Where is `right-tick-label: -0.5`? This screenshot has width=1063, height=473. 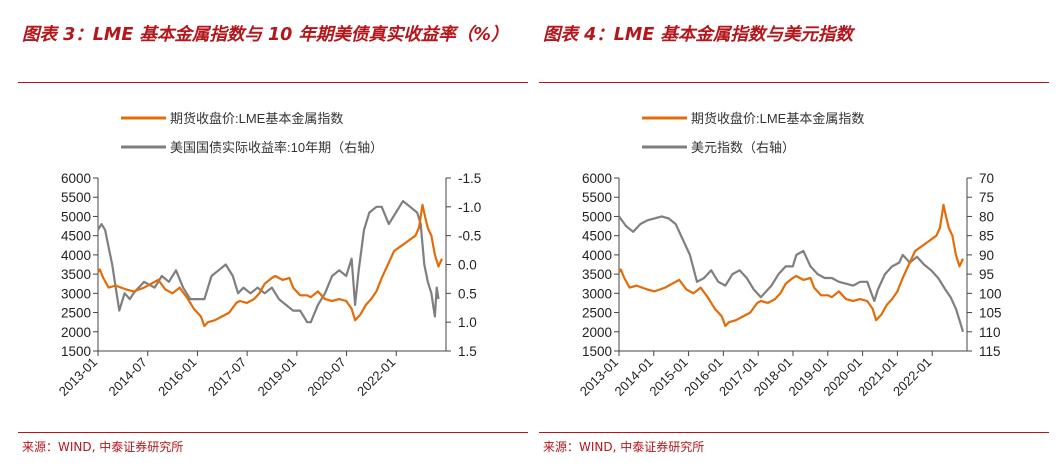 right-tick-label: -0.5 is located at coordinates (469, 236).